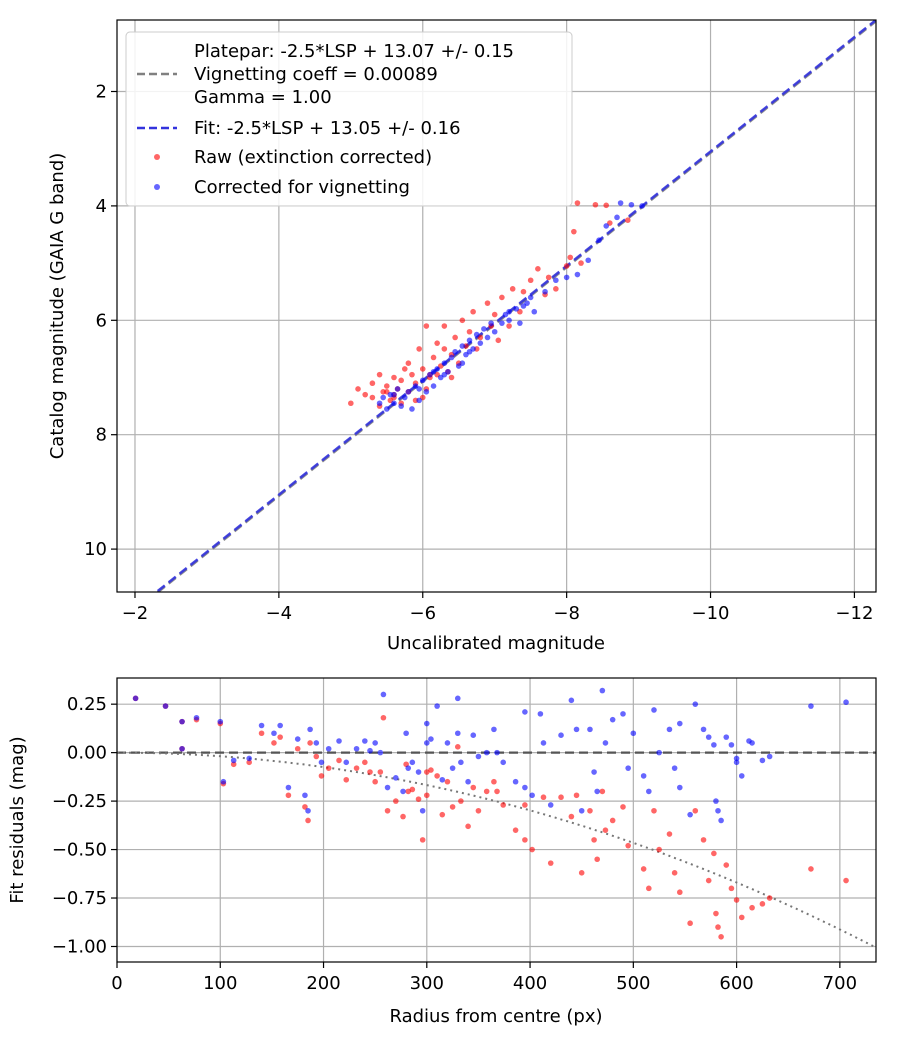 This screenshot has height=1050, width=900. What do you see at coordinates (323, 983) in the screenshot?
I see `x-tick-label: 200` at bounding box center [323, 983].